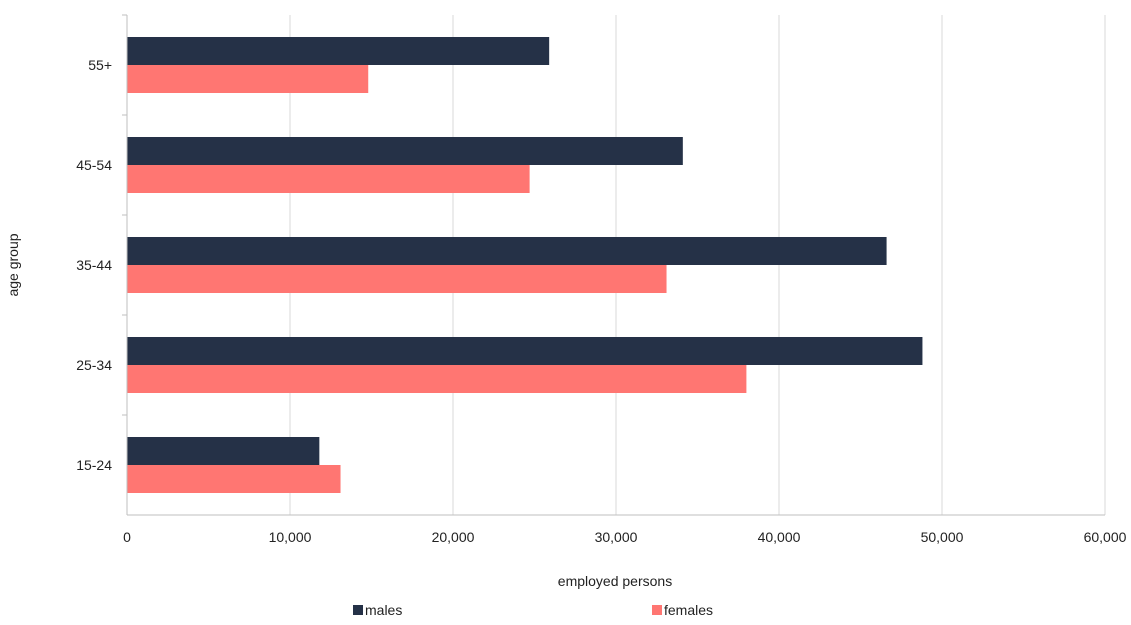  What do you see at coordinates (657, 610) in the screenshot?
I see `legend-swatch-females` at bounding box center [657, 610].